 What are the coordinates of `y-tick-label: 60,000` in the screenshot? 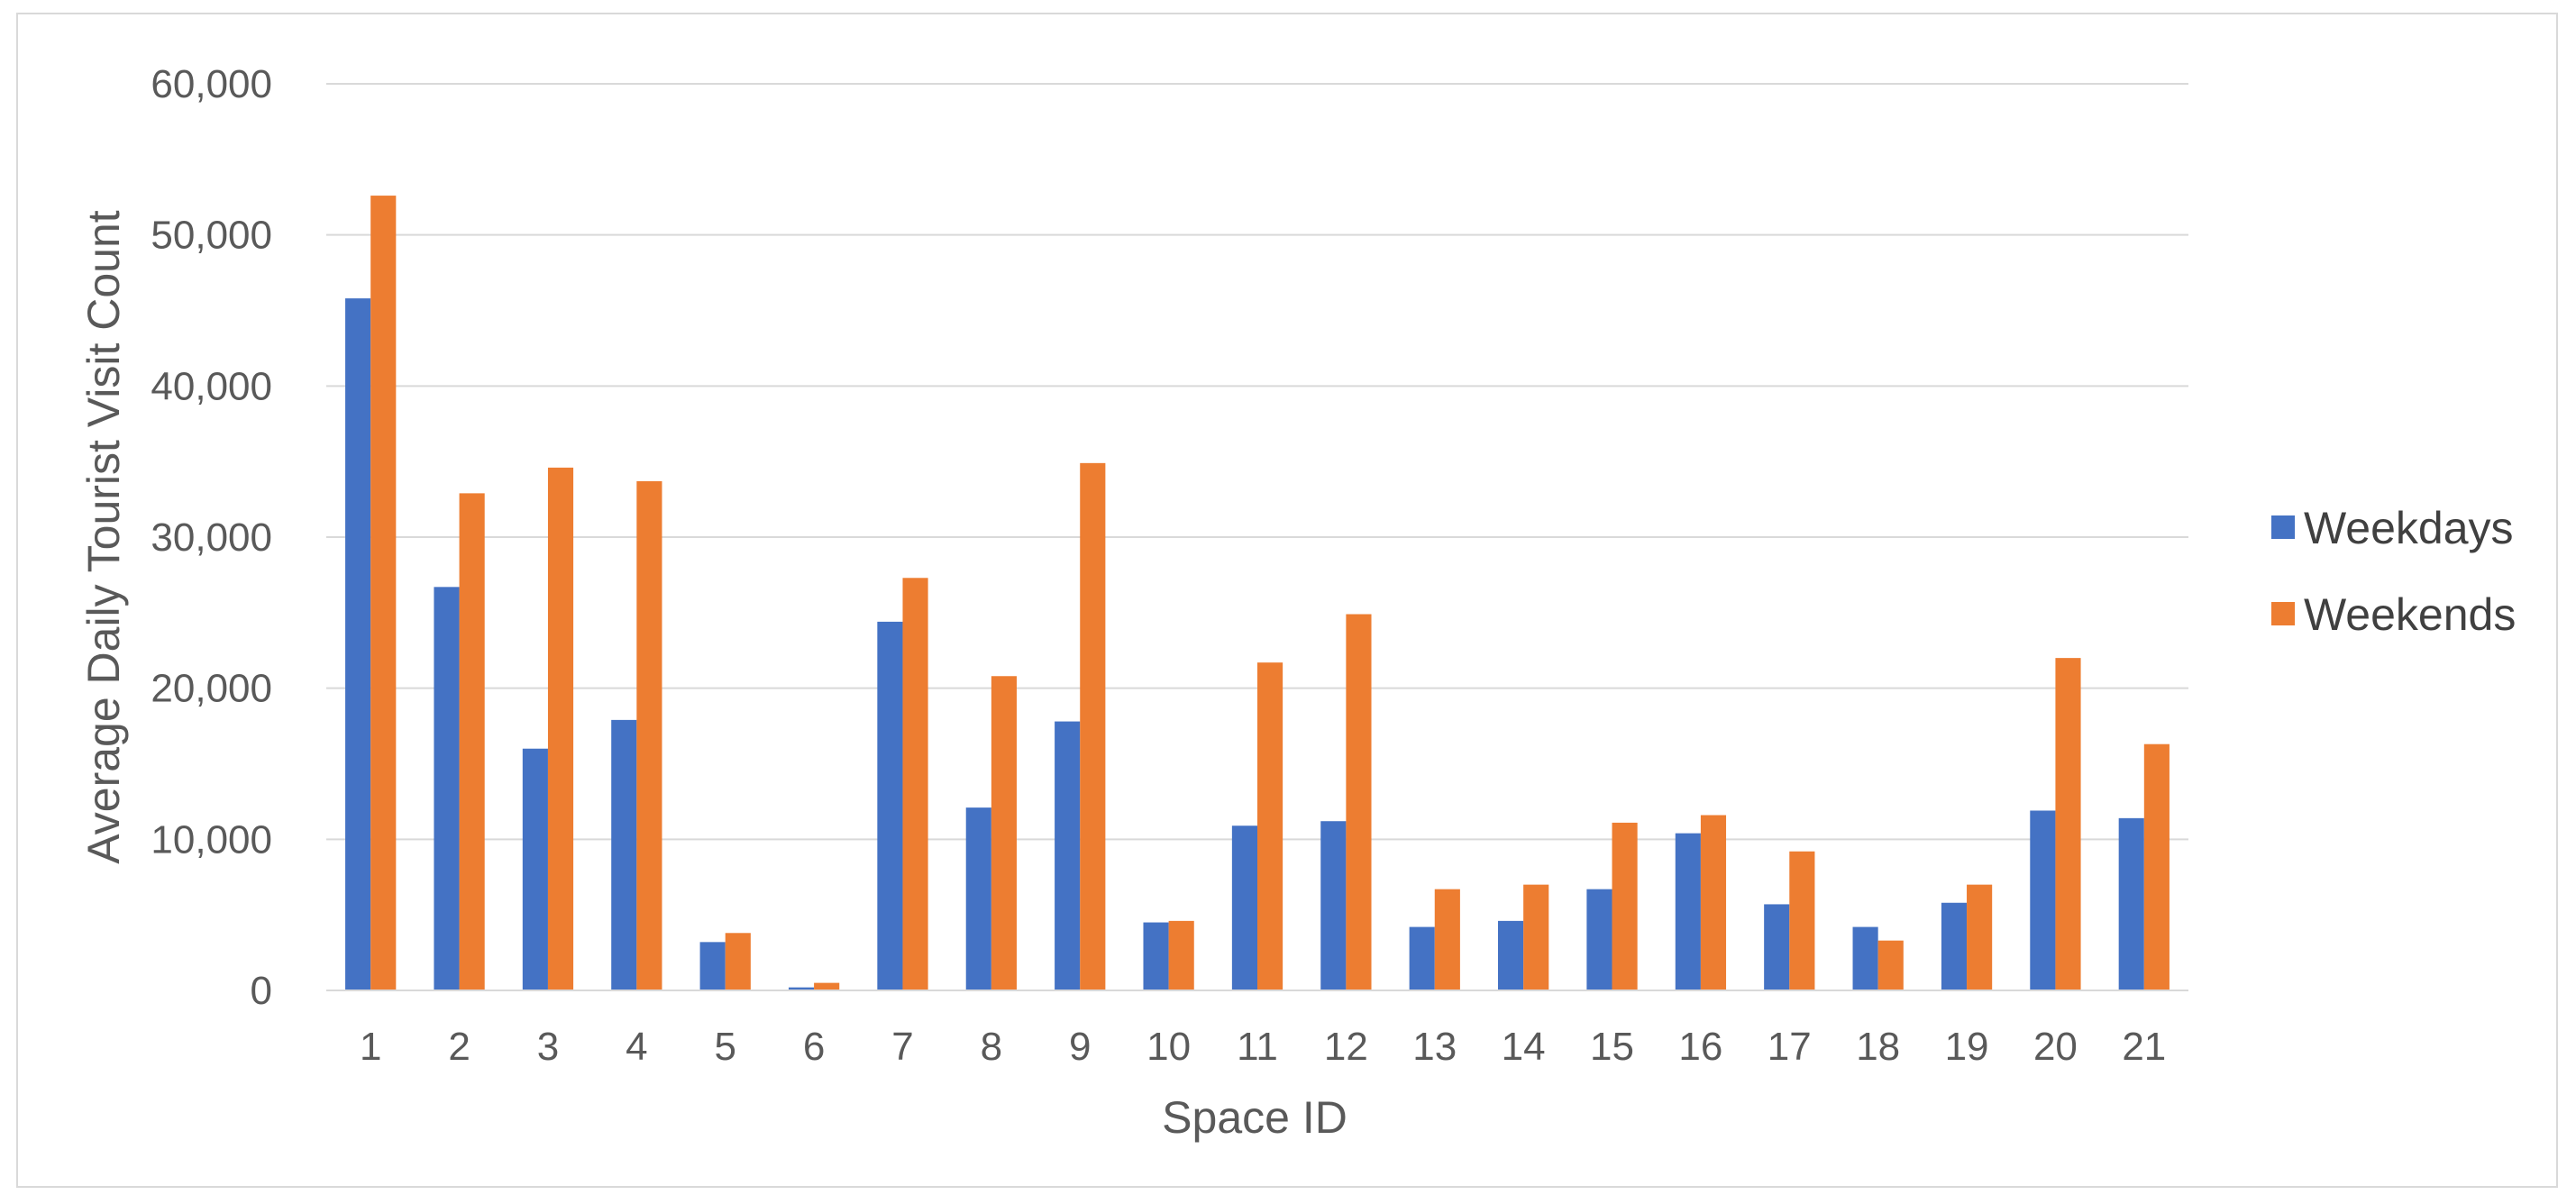 It's located at (211, 84).